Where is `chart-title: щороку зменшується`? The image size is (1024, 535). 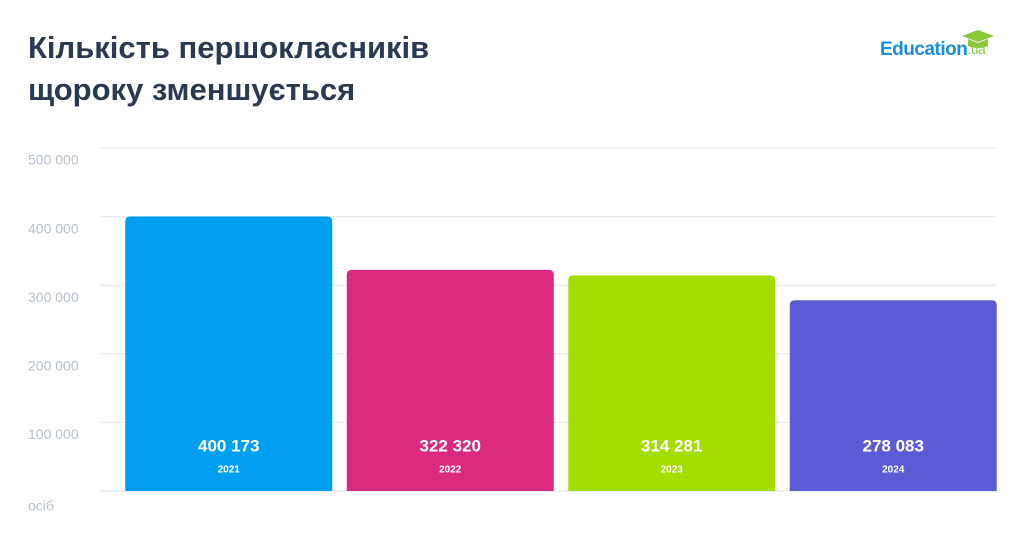 chart-title: щороку зменшується is located at coordinates (191, 89).